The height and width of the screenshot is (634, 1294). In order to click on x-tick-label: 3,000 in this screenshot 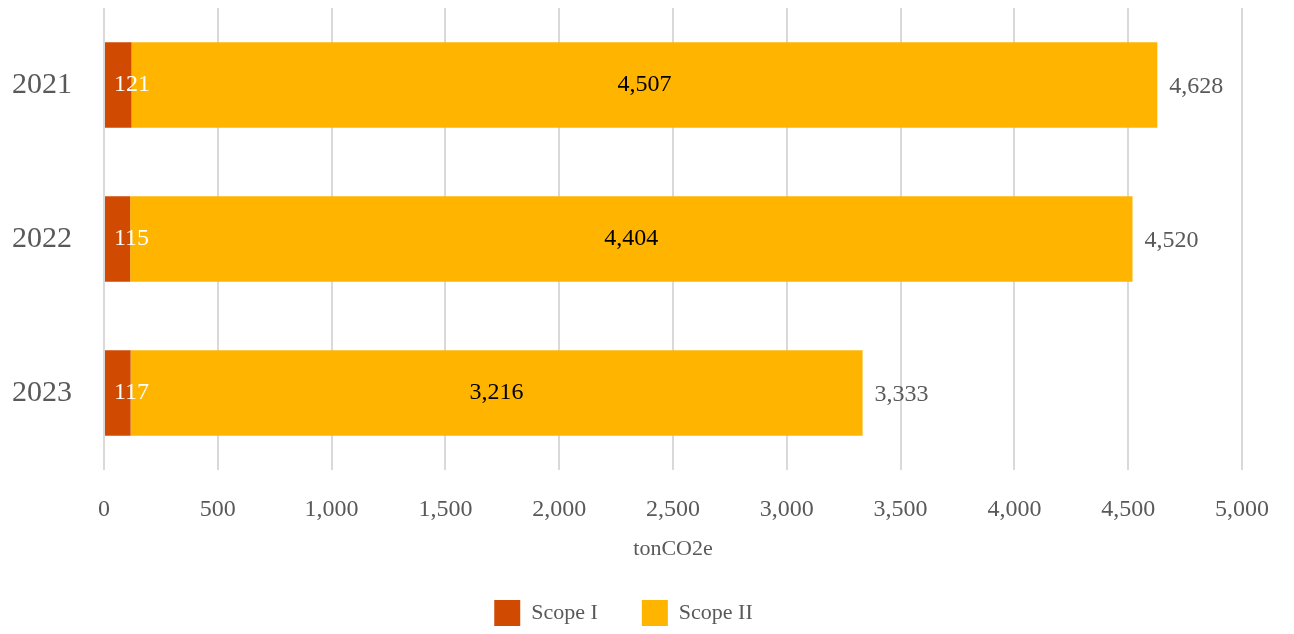, I will do `click(786, 507)`.